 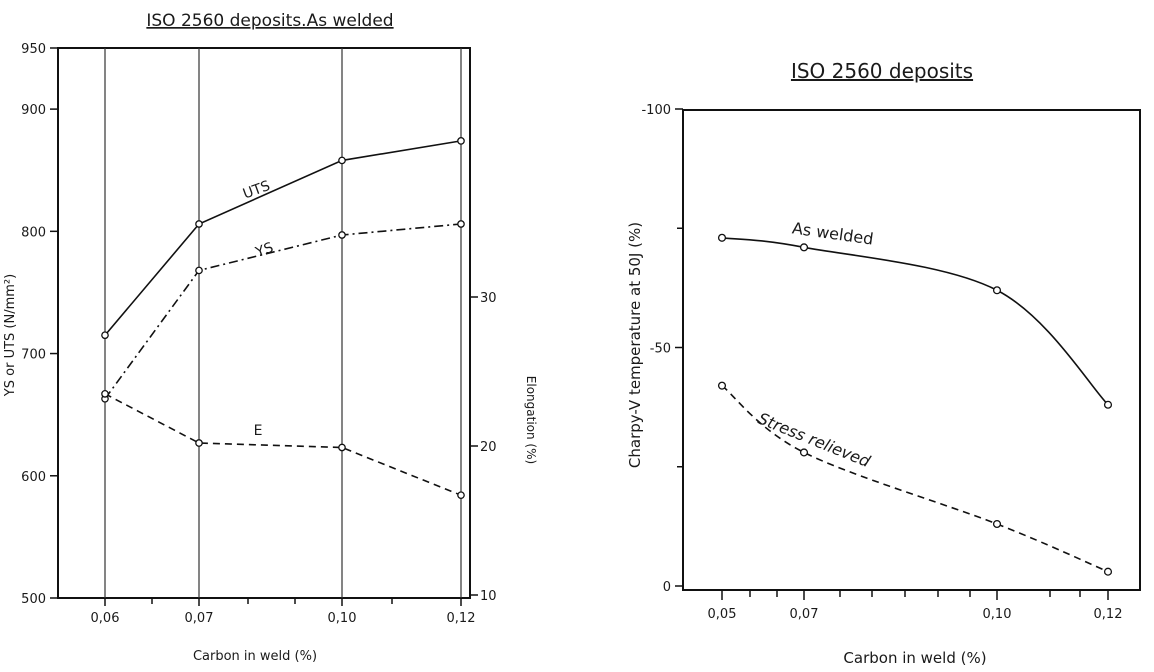 I want to click on left-x-tick-label: 0,06, so click(x=105, y=618).